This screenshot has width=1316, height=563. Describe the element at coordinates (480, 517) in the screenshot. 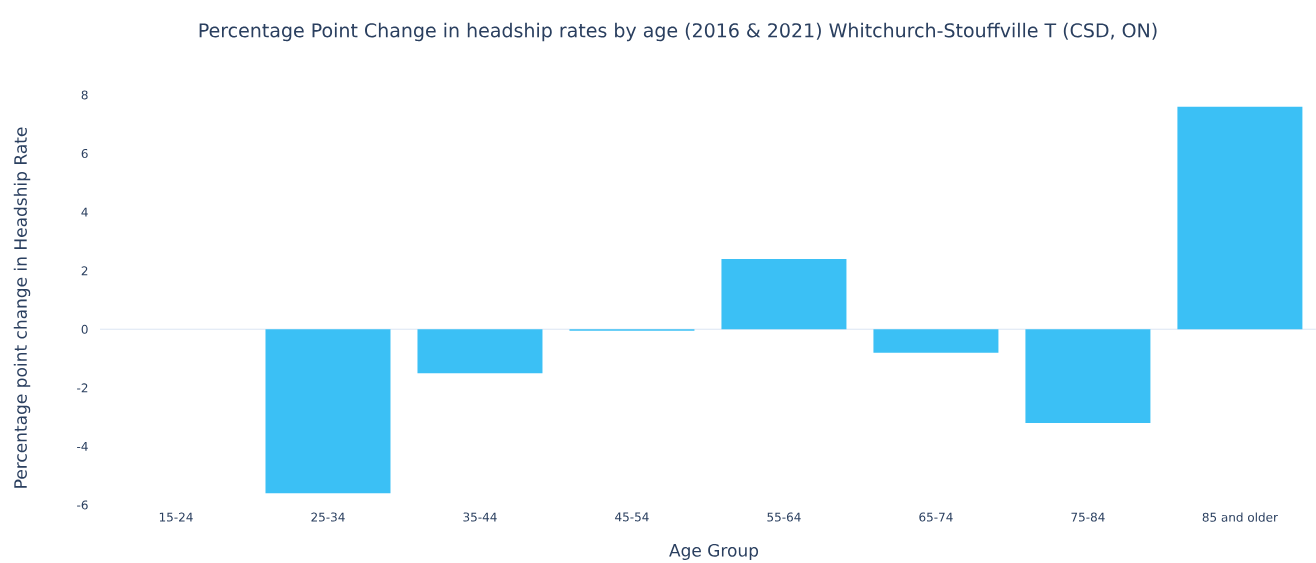

I see `x-tick-label: 35-44` at that location.